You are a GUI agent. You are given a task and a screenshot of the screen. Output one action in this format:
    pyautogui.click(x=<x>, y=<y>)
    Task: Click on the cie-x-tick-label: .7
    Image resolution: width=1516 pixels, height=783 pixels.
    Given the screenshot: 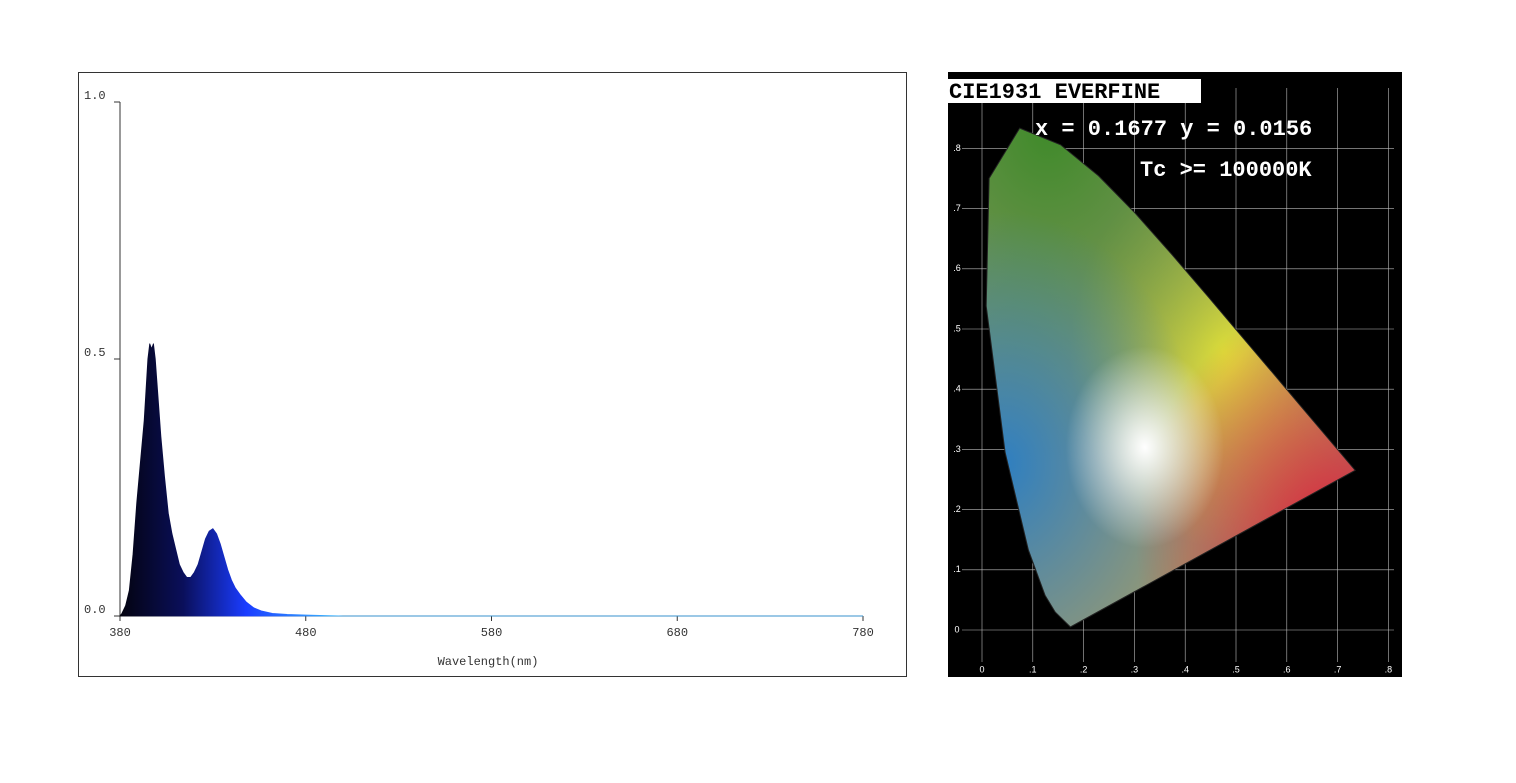 What is the action you would take?
    pyautogui.click(x=1338, y=669)
    